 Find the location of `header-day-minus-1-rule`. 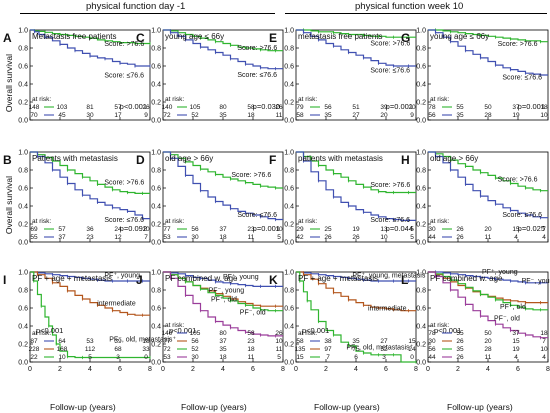

header-day-minus-1-rule is located at coordinates (147, 13).